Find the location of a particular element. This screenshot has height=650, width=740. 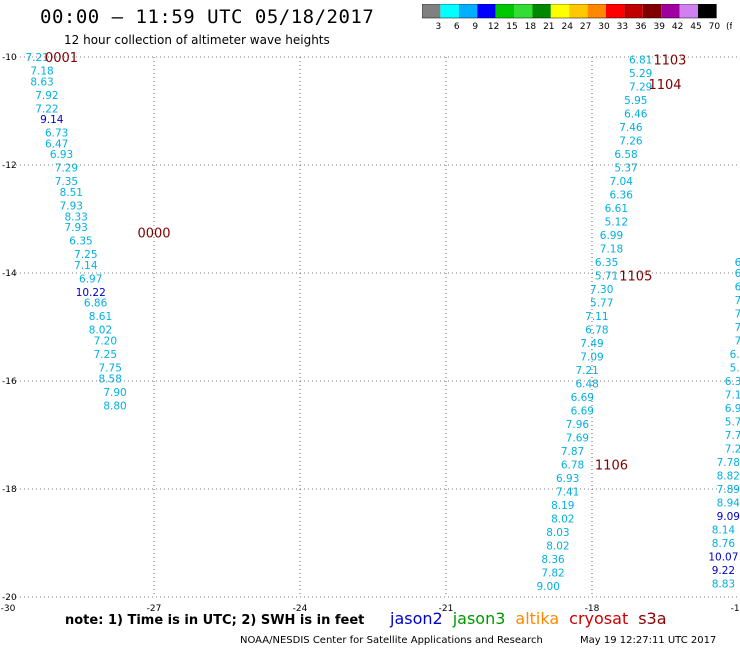

y-tick-label: -16 is located at coordinates (9, 382).